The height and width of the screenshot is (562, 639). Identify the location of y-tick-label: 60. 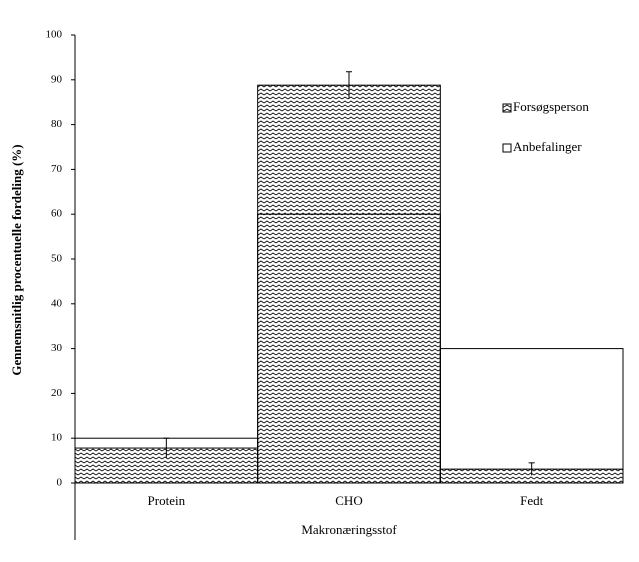
(57, 214).